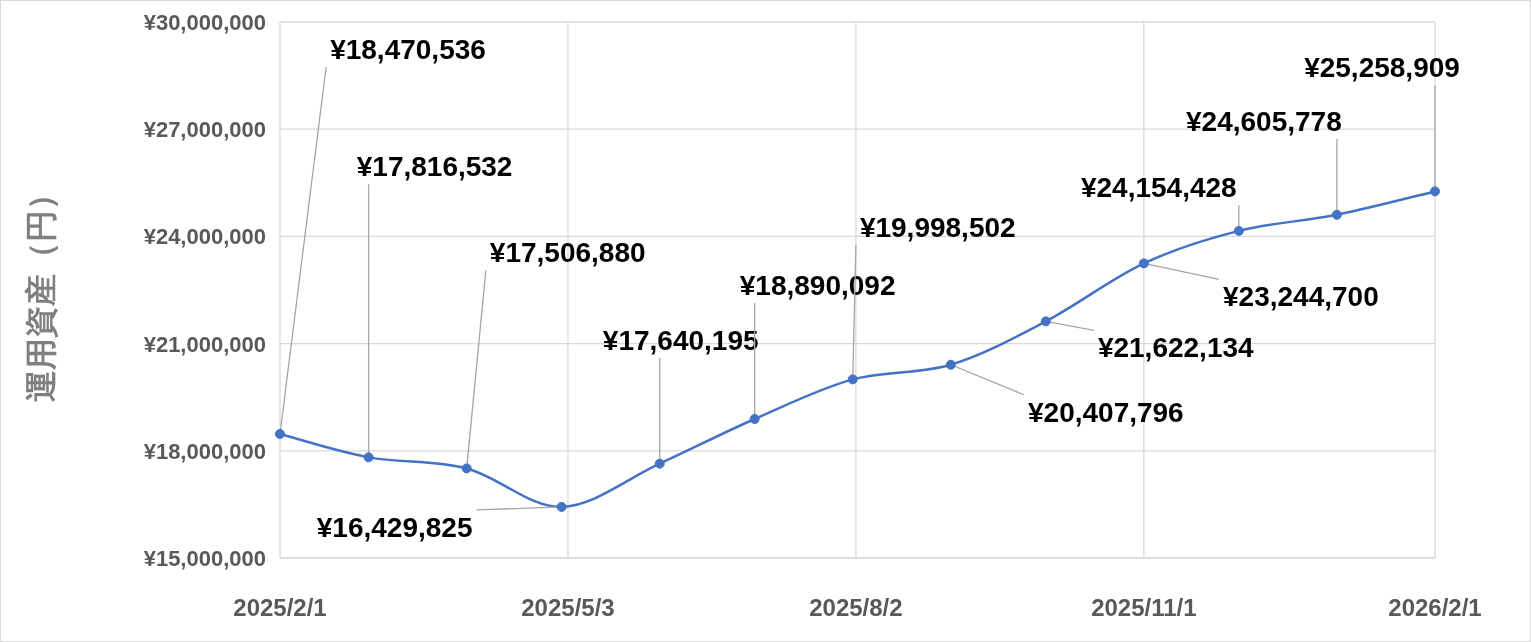  Describe the element at coordinates (856, 607) in the screenshot. I see `x-tick-label: 2025/8/2` at that location.